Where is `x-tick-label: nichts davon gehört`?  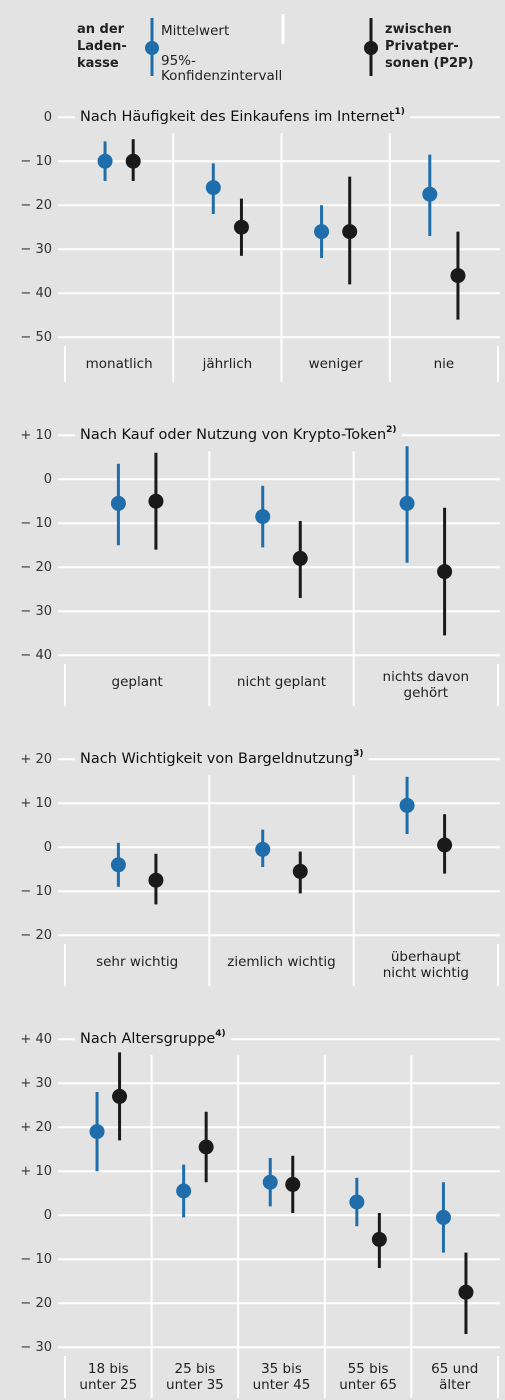 x-tick-label: nichts davon gehört is located at coordinates (426, 685).